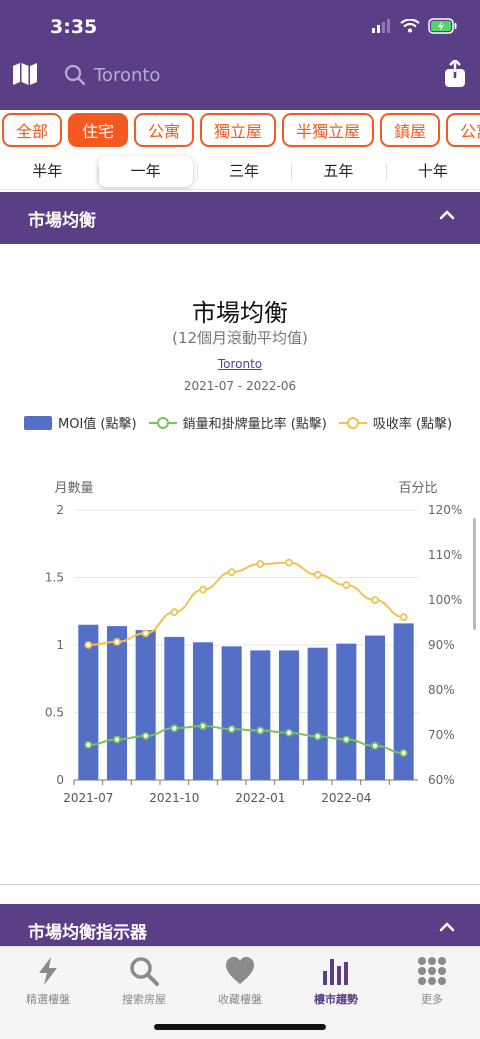  Describe the element at coordinates (240, 970) in the screenshot. I see `heart-icon` at that location.